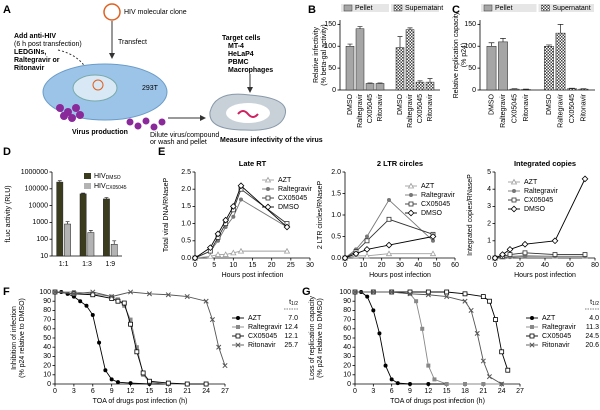 The height and width of the screenshot is (410, 600). What do you see at coordinates (39, 205) in the screenshot?
I see `y-tick-label: 10000` at bounding box center [39, 205].